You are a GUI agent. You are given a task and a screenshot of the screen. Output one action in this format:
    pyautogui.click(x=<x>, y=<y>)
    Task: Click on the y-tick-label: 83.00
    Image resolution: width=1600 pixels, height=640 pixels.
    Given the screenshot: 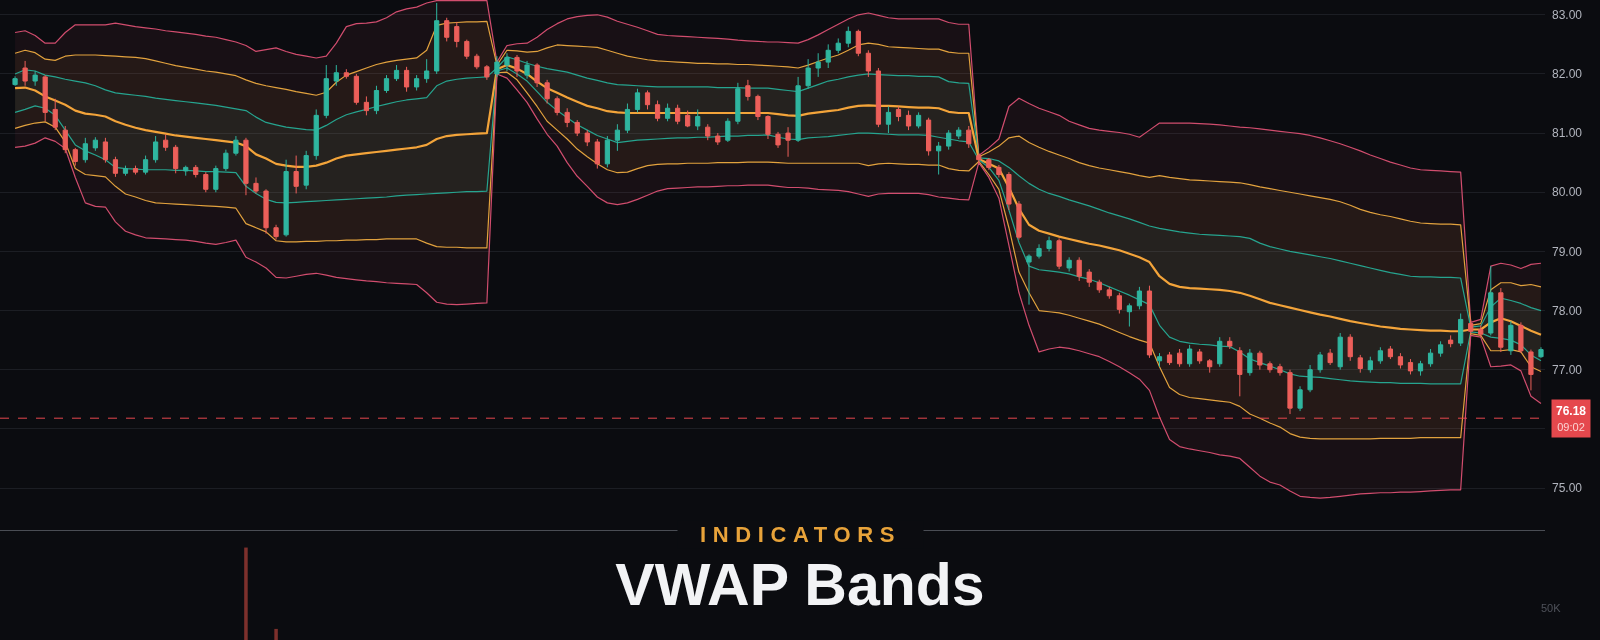 What is the action you would take?
    pyautogui.click(x=1567, y=14)
    